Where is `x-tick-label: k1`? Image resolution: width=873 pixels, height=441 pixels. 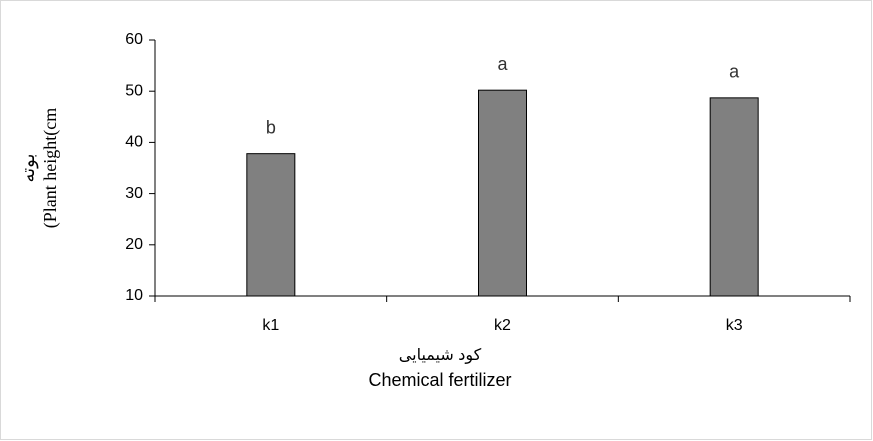
x-tick-label: k1 is located at coordinates (270, 325).